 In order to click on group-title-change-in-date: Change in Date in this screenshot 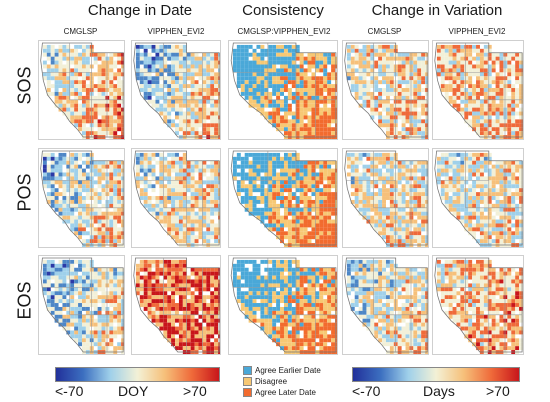, I will do `click(140, 10)`.